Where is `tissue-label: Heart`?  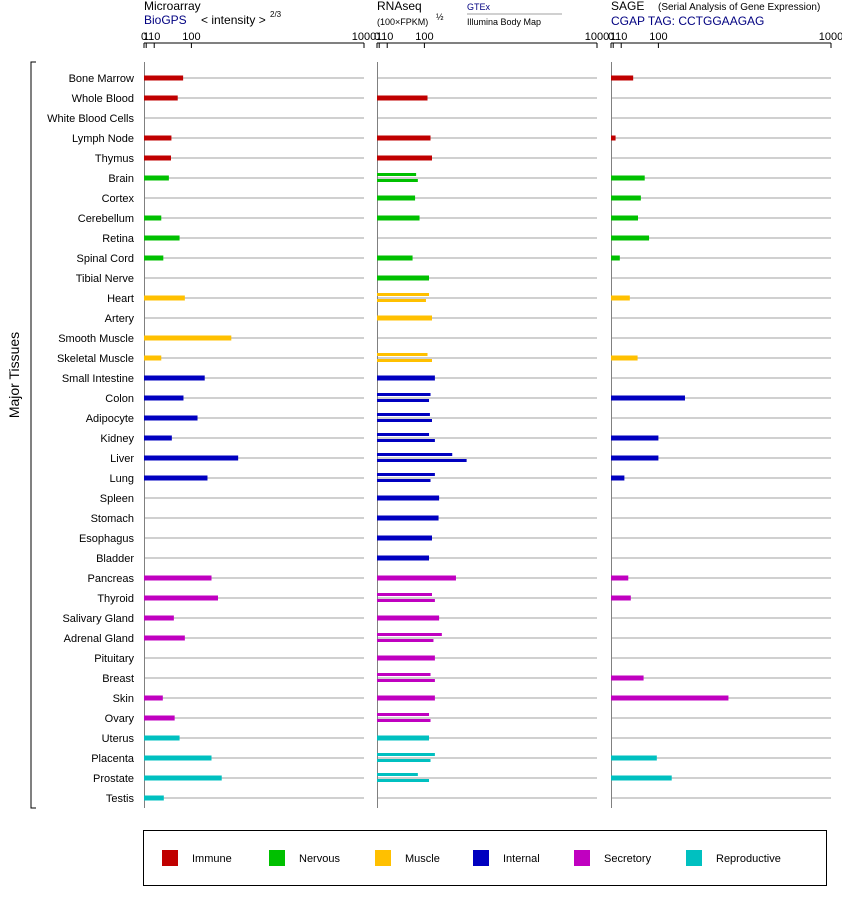
tissue-label: Heart is located at coordinates (120, 299).